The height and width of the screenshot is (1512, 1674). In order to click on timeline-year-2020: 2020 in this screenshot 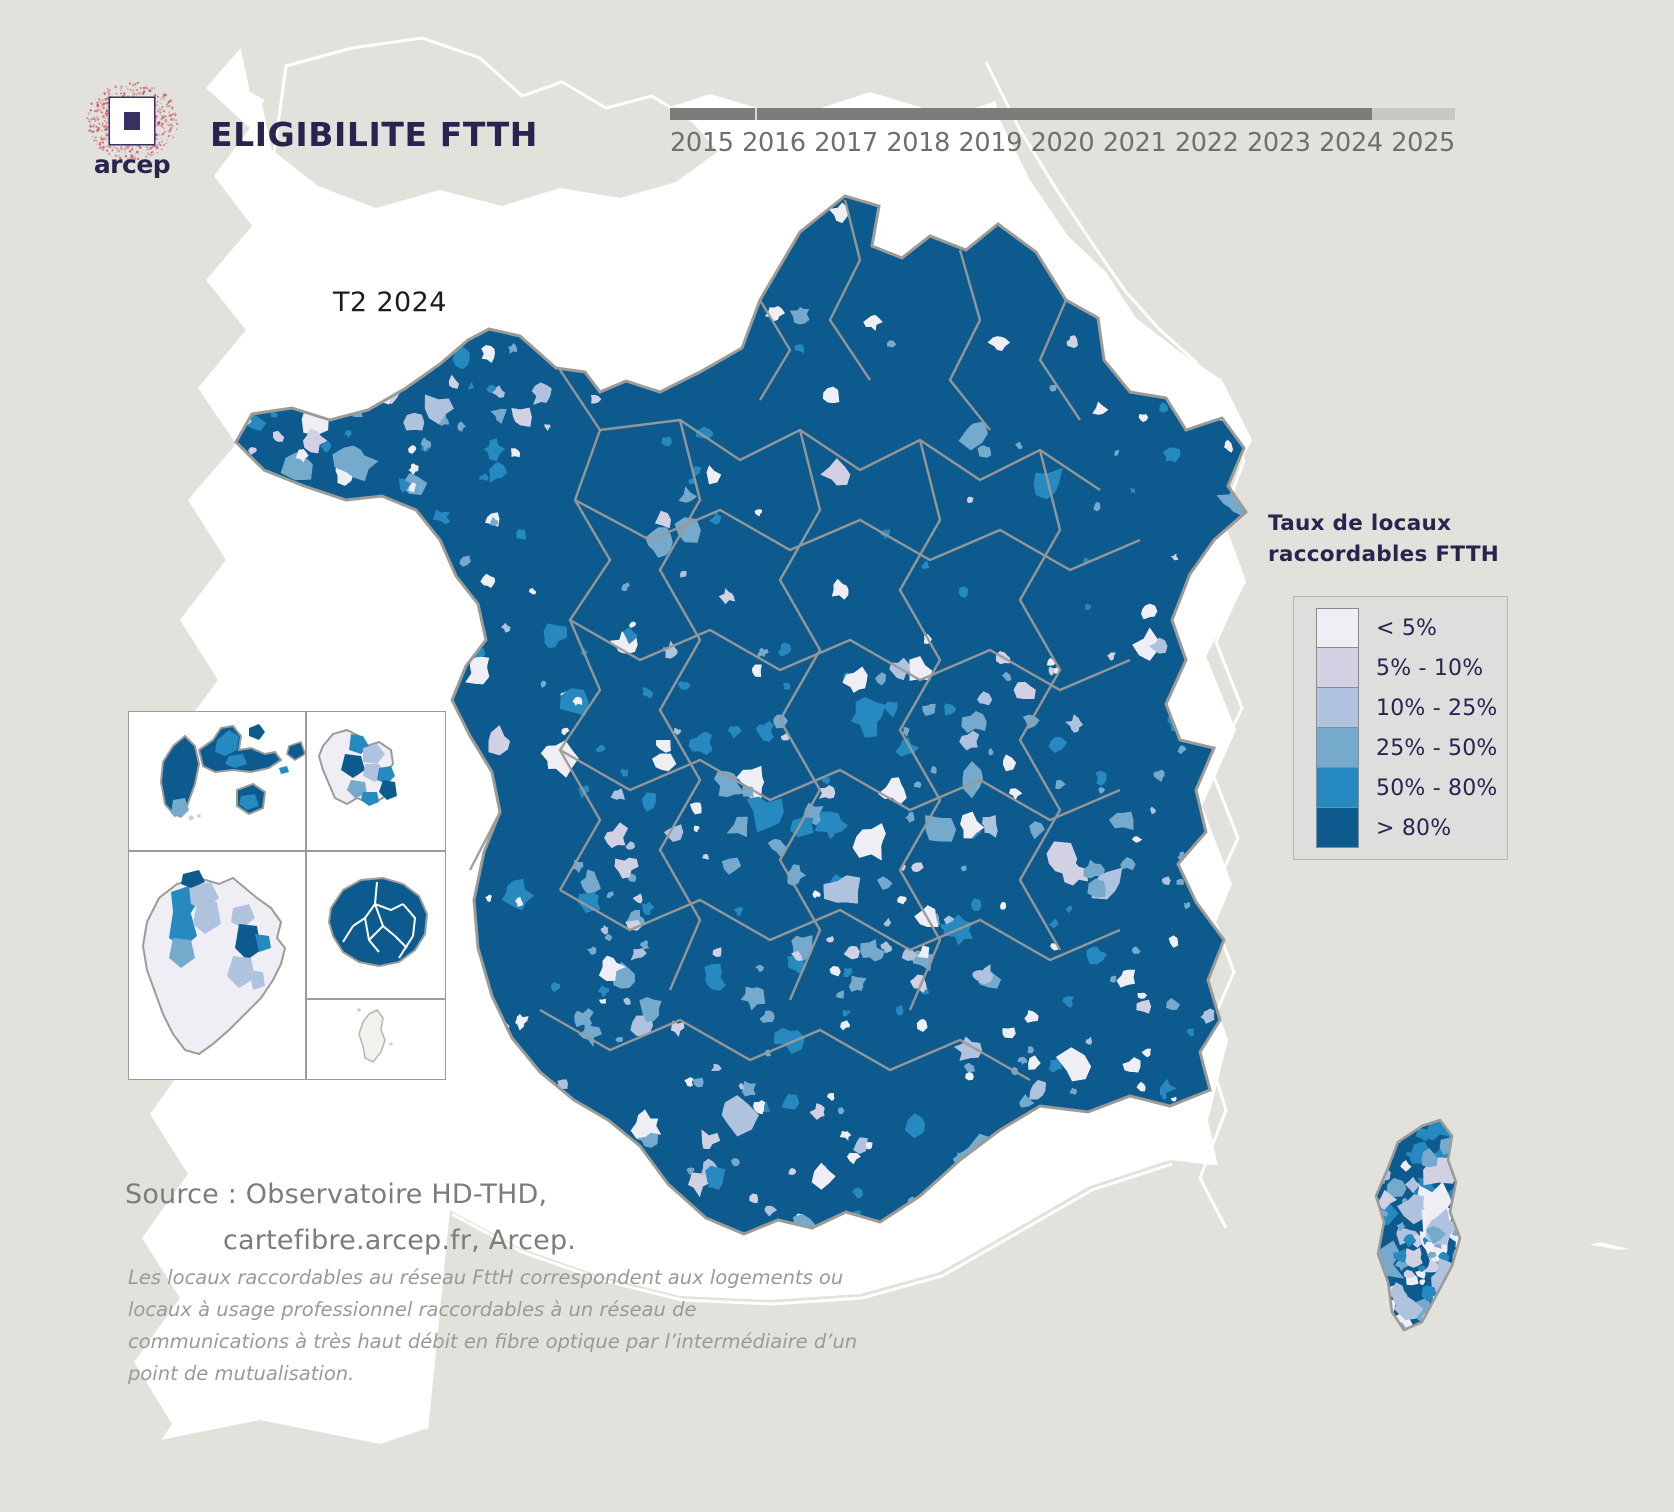, I will do `click(1062, 143)`.